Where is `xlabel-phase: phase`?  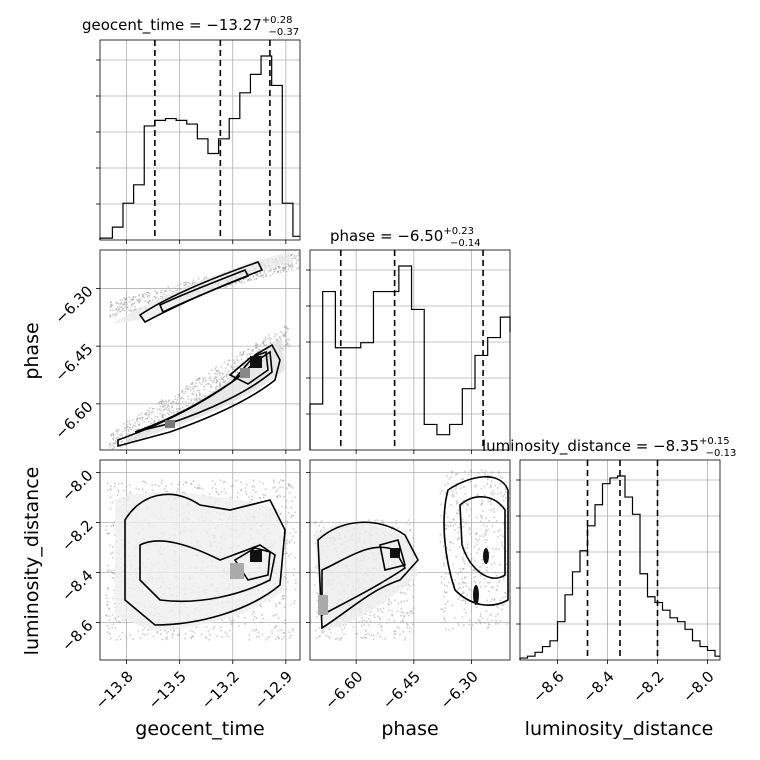
xlabel-phase: phase is located at coordinates (409, 729).